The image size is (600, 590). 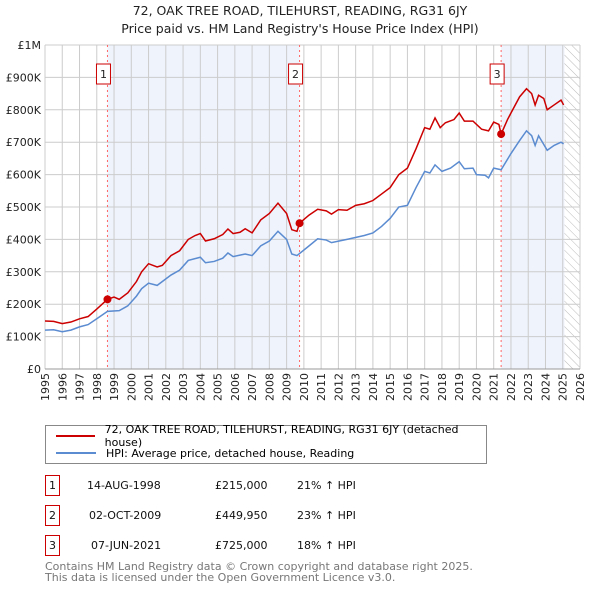 What do you see at coordinates (126, 545) in the screenshot?
I see `date: 07-JUN-2021` at bounding box center [126, 545].